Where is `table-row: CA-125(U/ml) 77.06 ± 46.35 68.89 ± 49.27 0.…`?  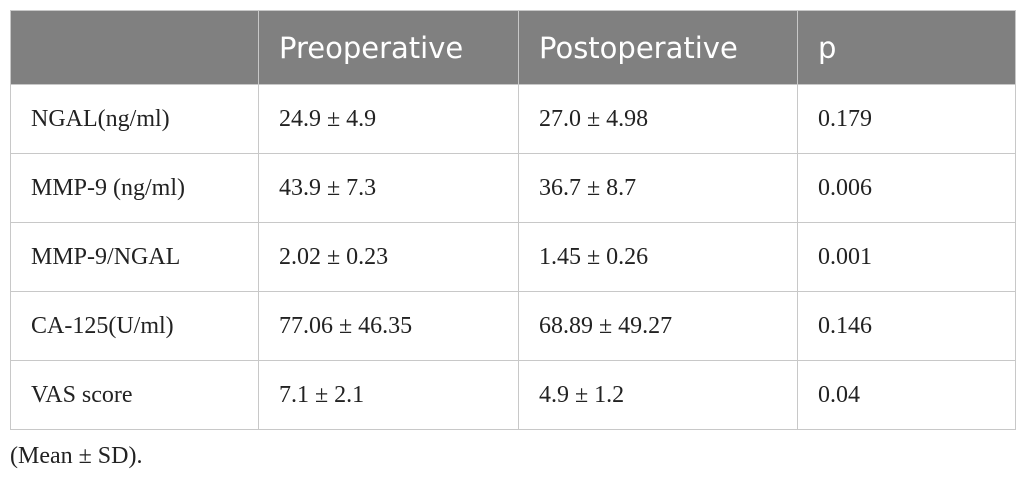
table-row: CA-125(U/ml) 77.06 ± 46.35 68.89 ± 49.27 0.… is located at coordinates (513, 326).